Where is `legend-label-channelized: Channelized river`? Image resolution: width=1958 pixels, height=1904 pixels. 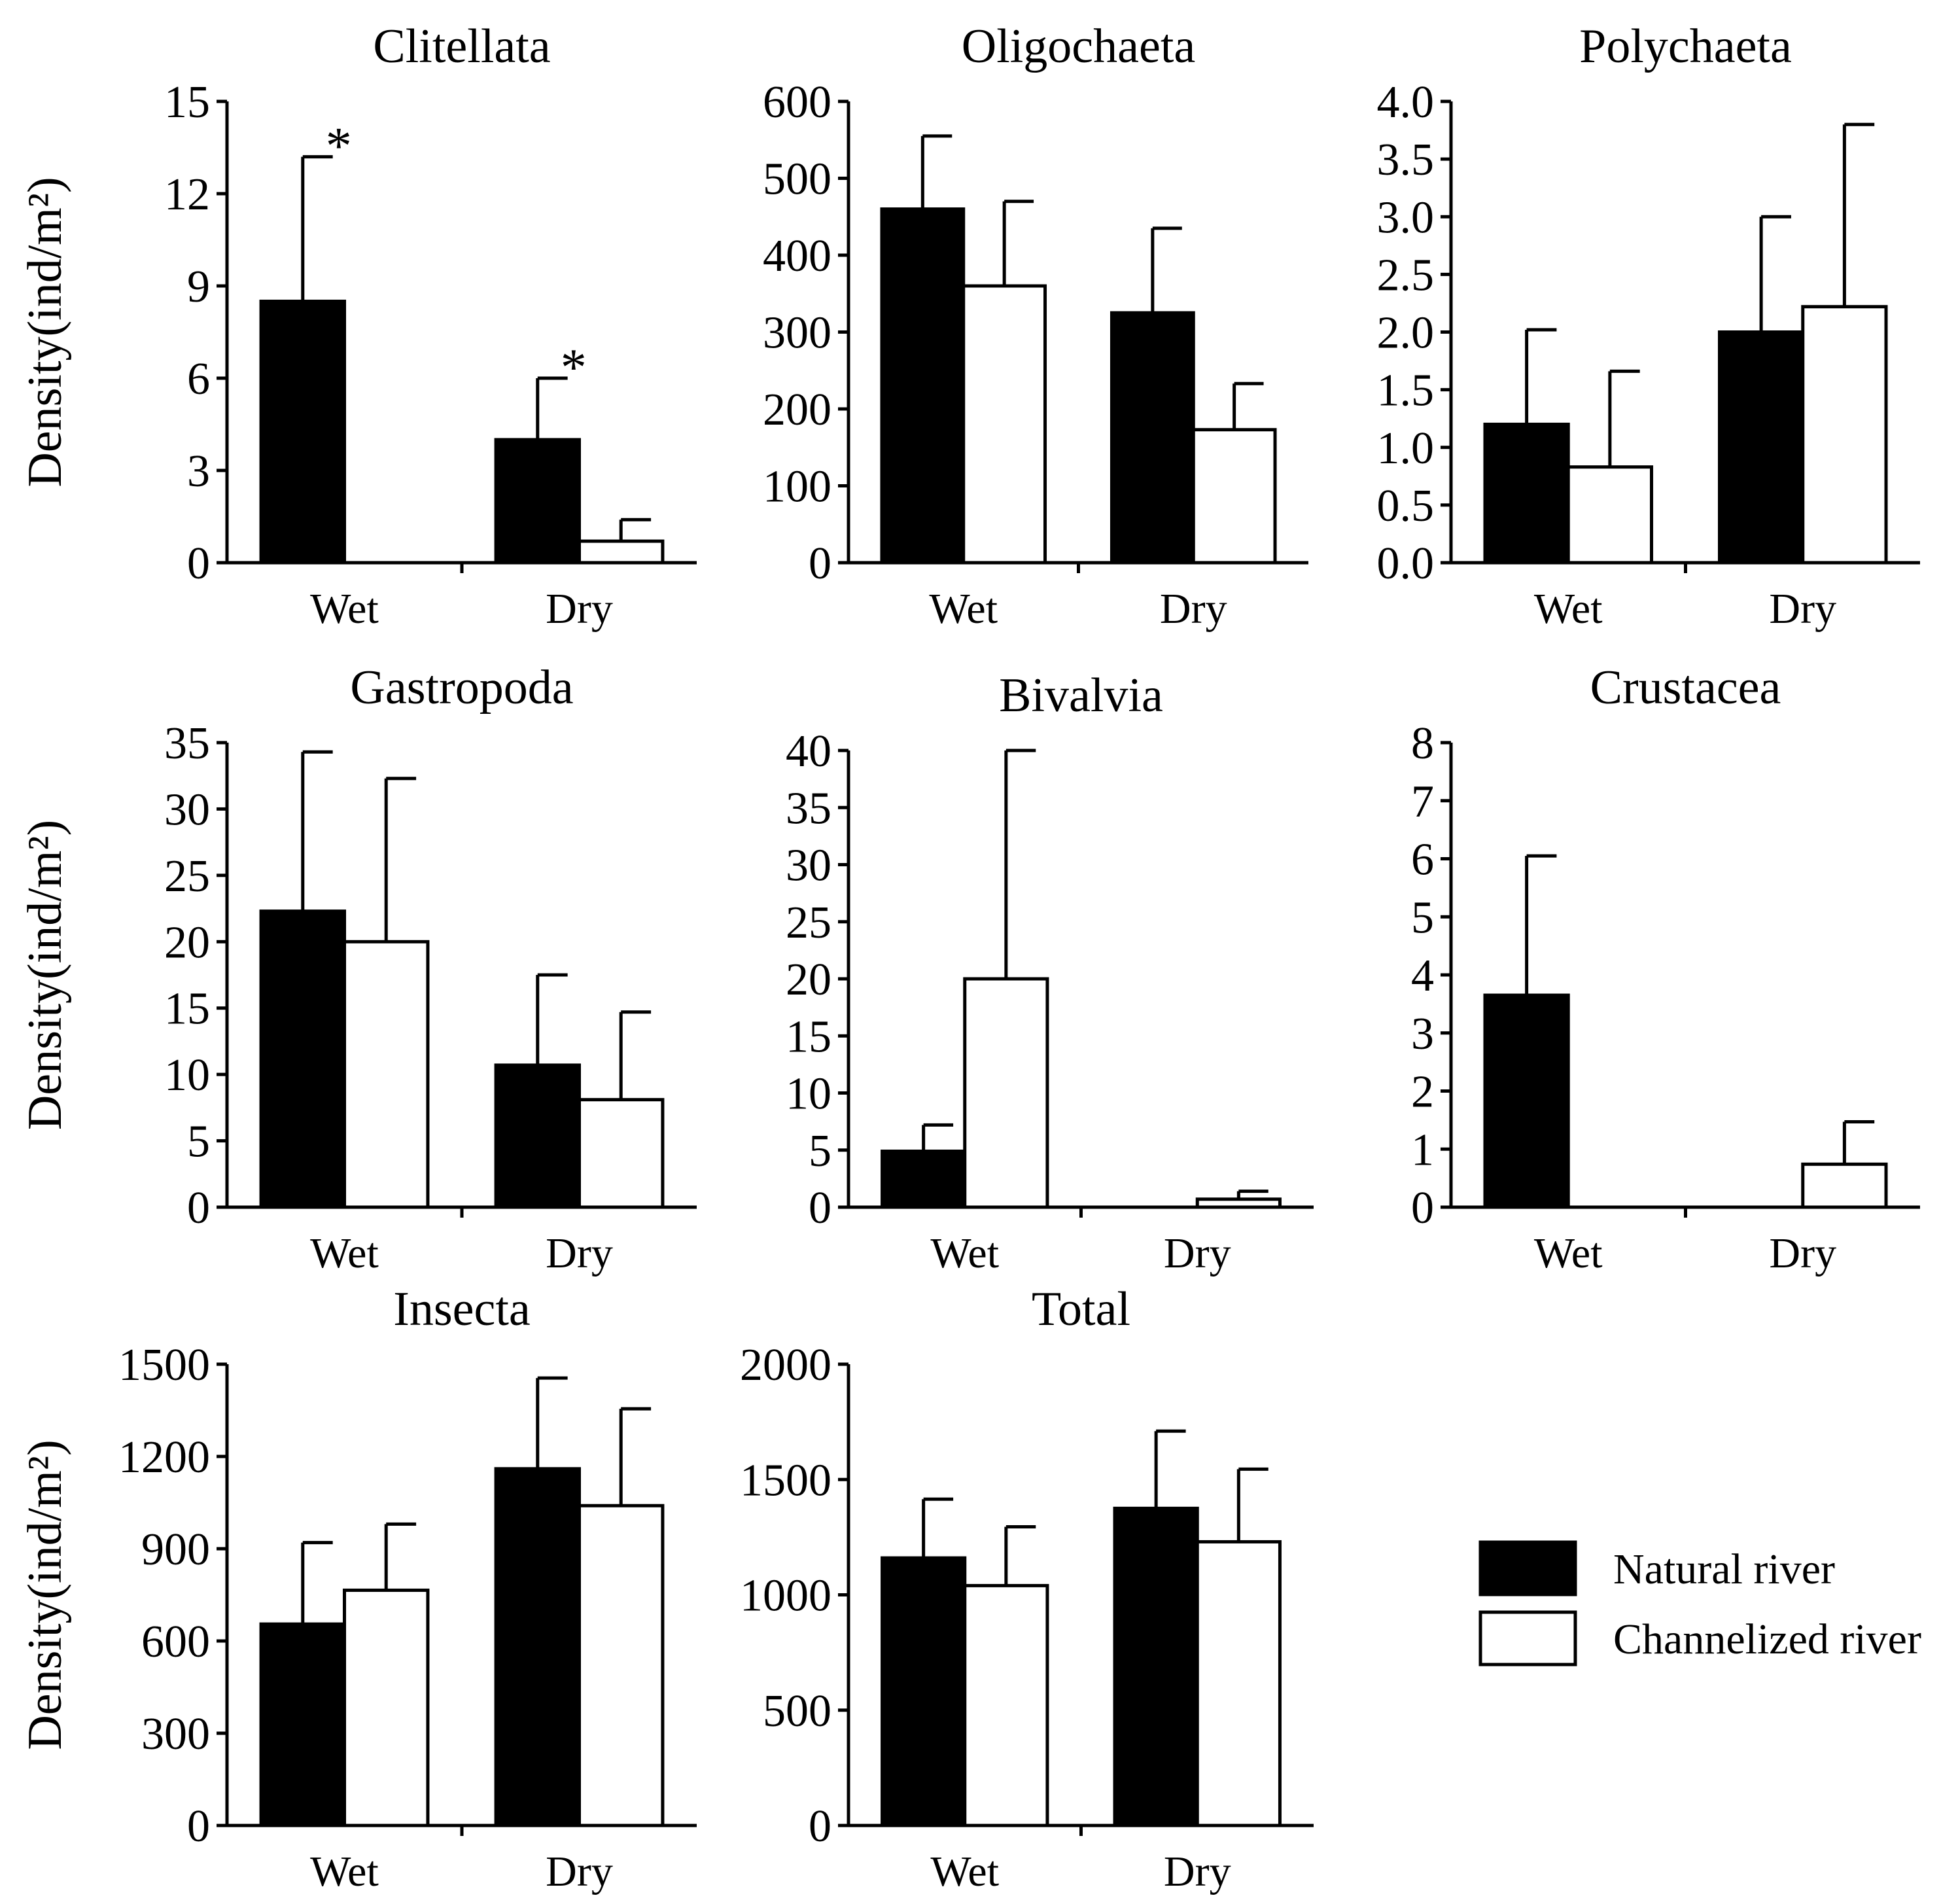
legend-label-channelized: Channelized river is located at coordinates (1767, 1639).